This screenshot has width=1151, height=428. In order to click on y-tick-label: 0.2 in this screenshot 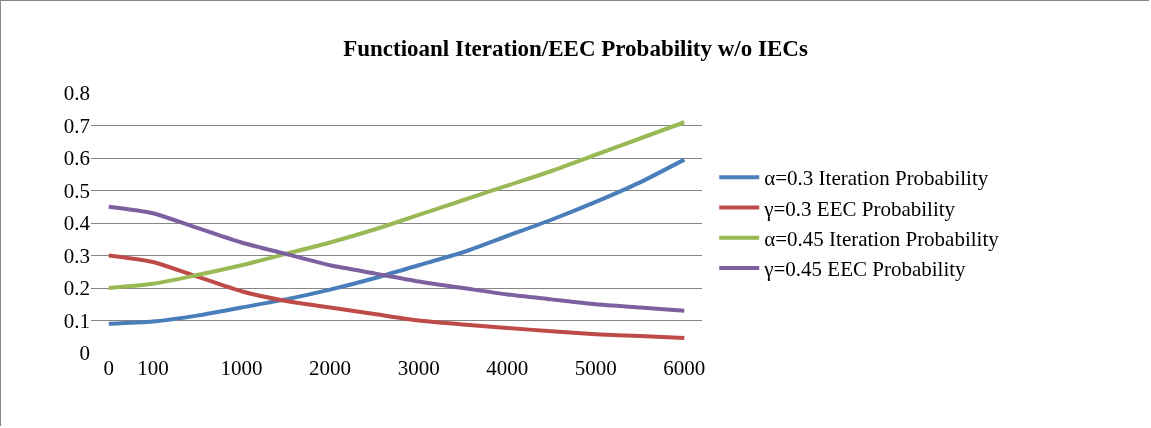, I will do `click(76, 288)`.